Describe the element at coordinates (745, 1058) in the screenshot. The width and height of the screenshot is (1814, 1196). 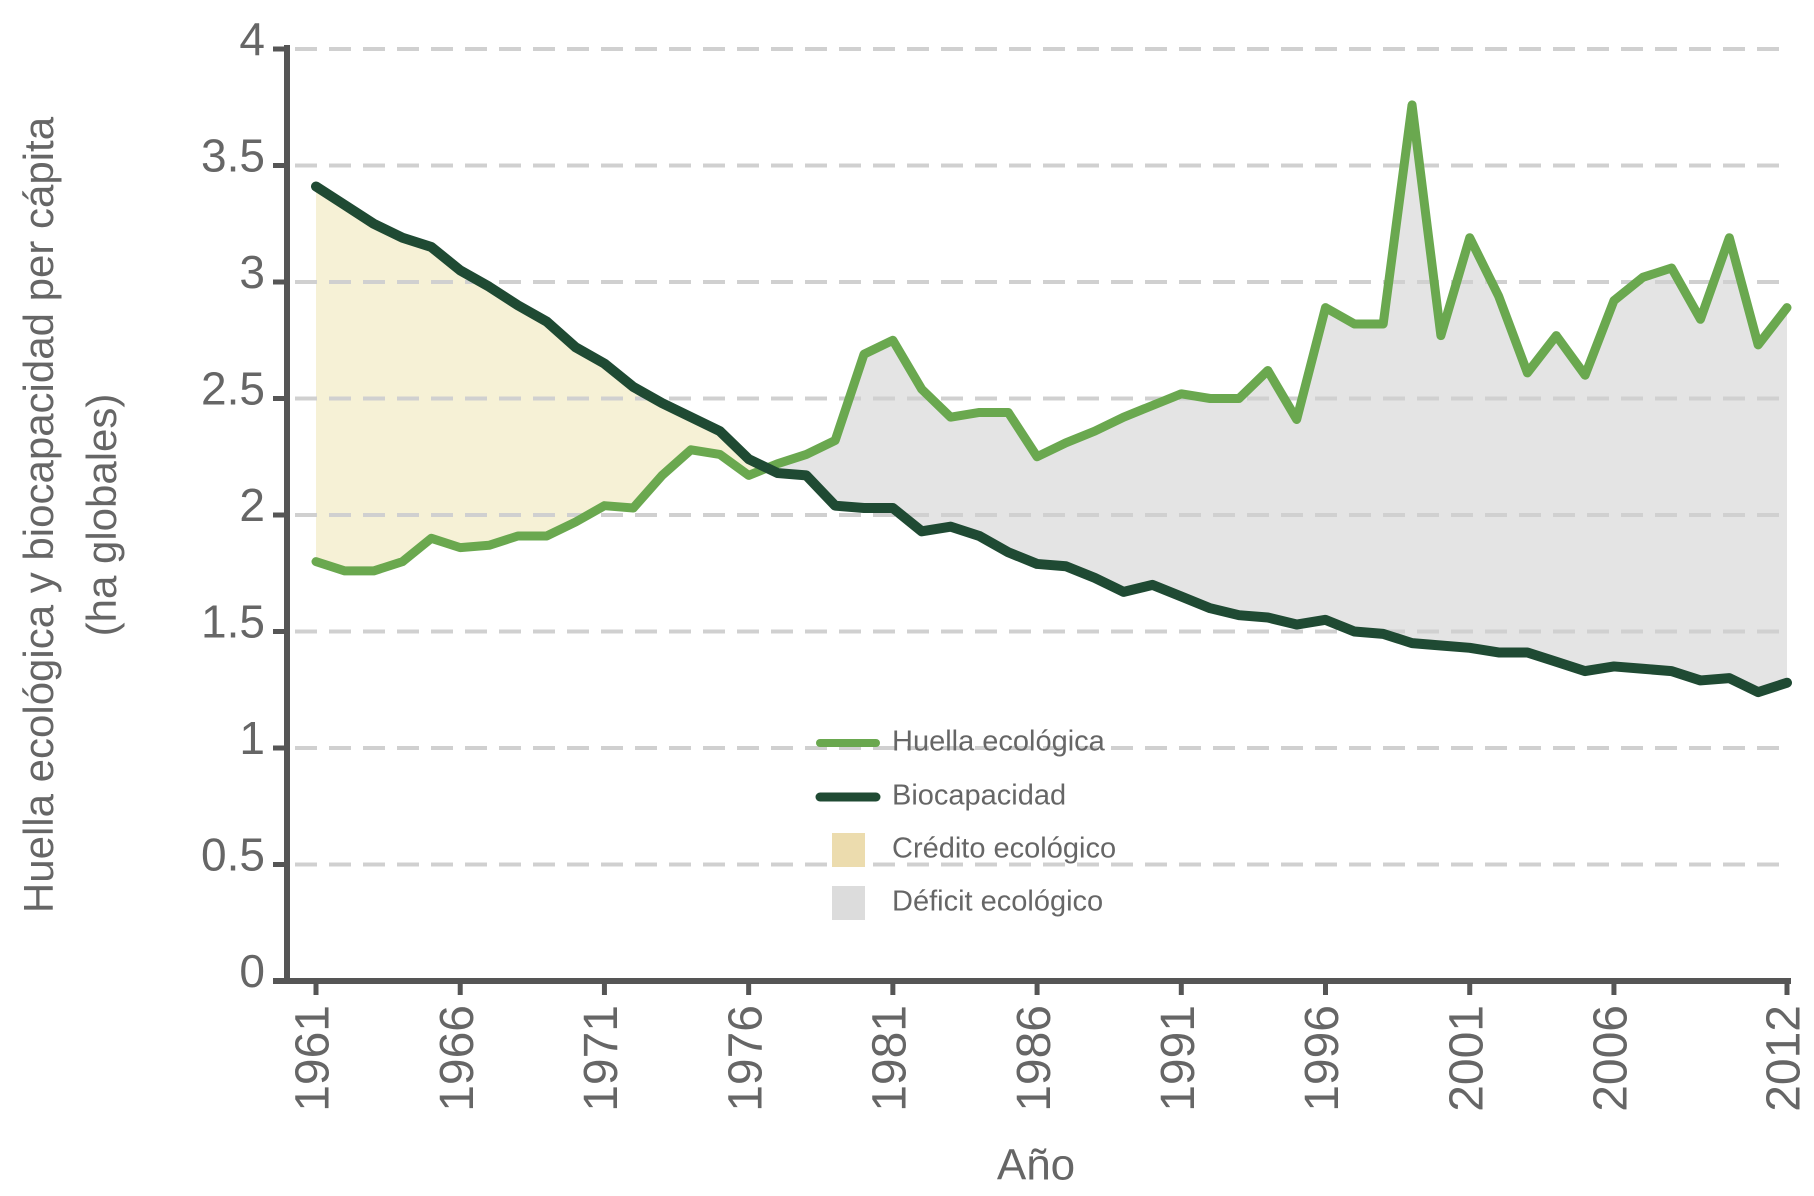
I see `x-tick-label: 1976` at that location.